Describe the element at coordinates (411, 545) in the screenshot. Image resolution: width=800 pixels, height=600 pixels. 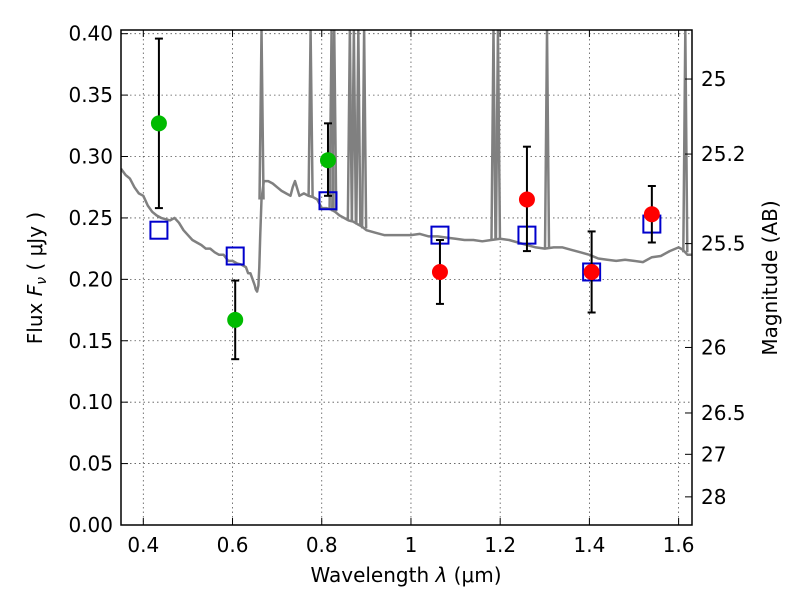
I see `x-tick-label: 1` at that location.